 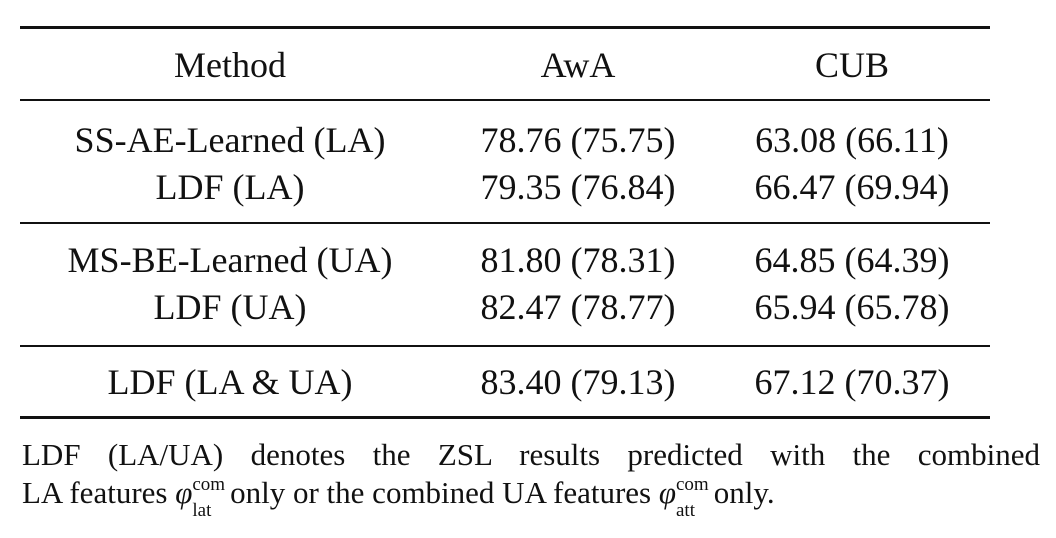 I want to click on value-cell: 83.40 (79.13), so click(x=578, y=382).